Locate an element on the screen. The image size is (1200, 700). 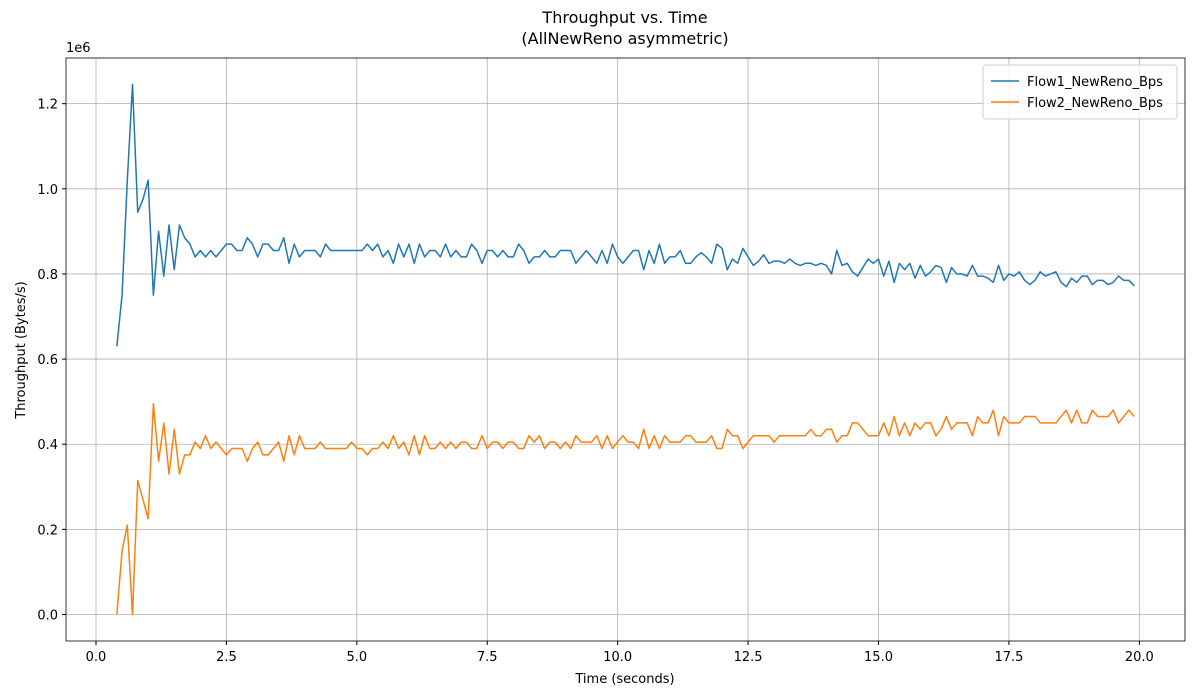
y-tick-label: 0.2 is located at coordinates (47, 530).